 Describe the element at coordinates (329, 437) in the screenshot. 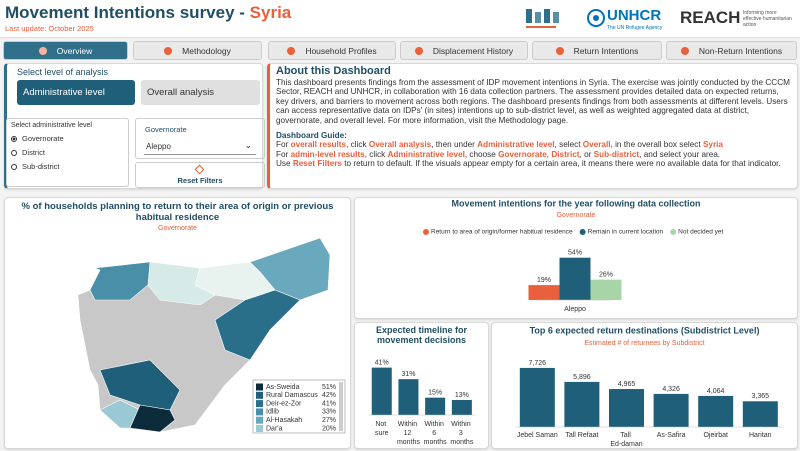

I see `legend-value: 19%` at that location.